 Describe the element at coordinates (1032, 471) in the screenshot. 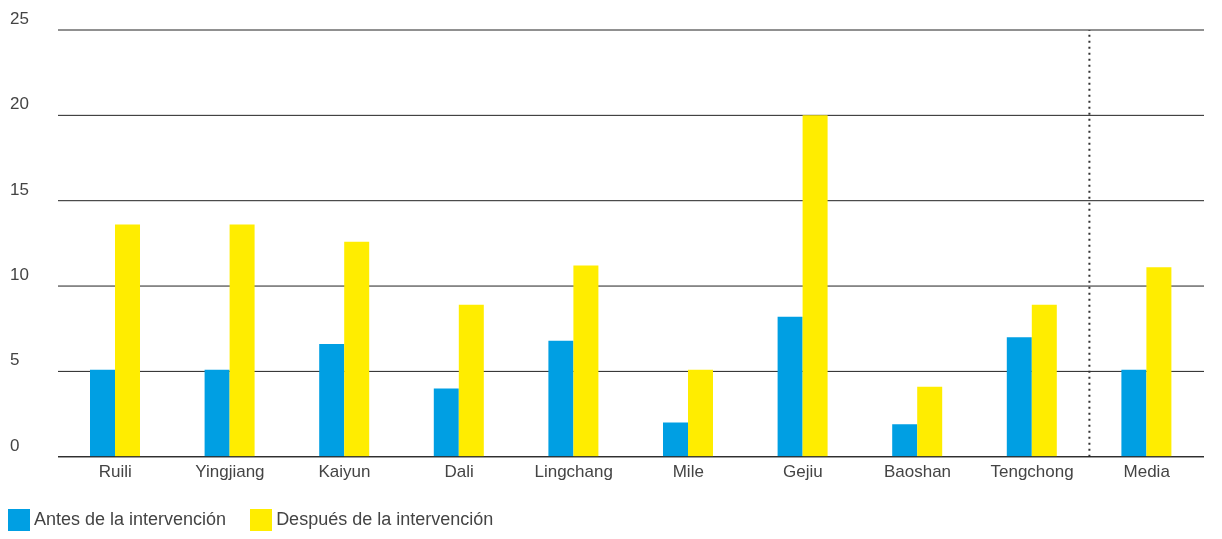

I see `x-tick-label: Tengchong` at that location.